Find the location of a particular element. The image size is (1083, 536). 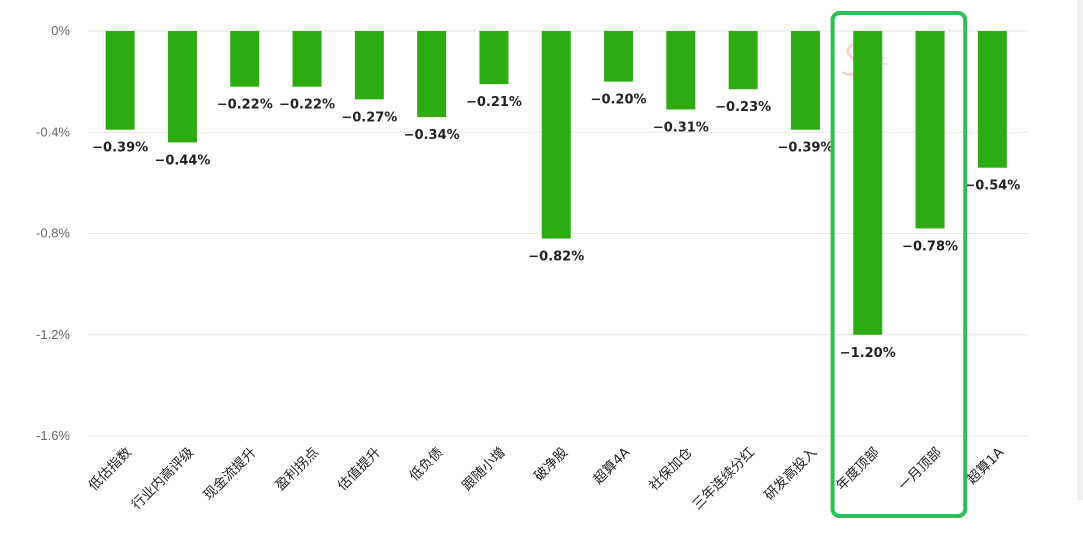

data-label: −1.20% is located at coordinates (868, 353).